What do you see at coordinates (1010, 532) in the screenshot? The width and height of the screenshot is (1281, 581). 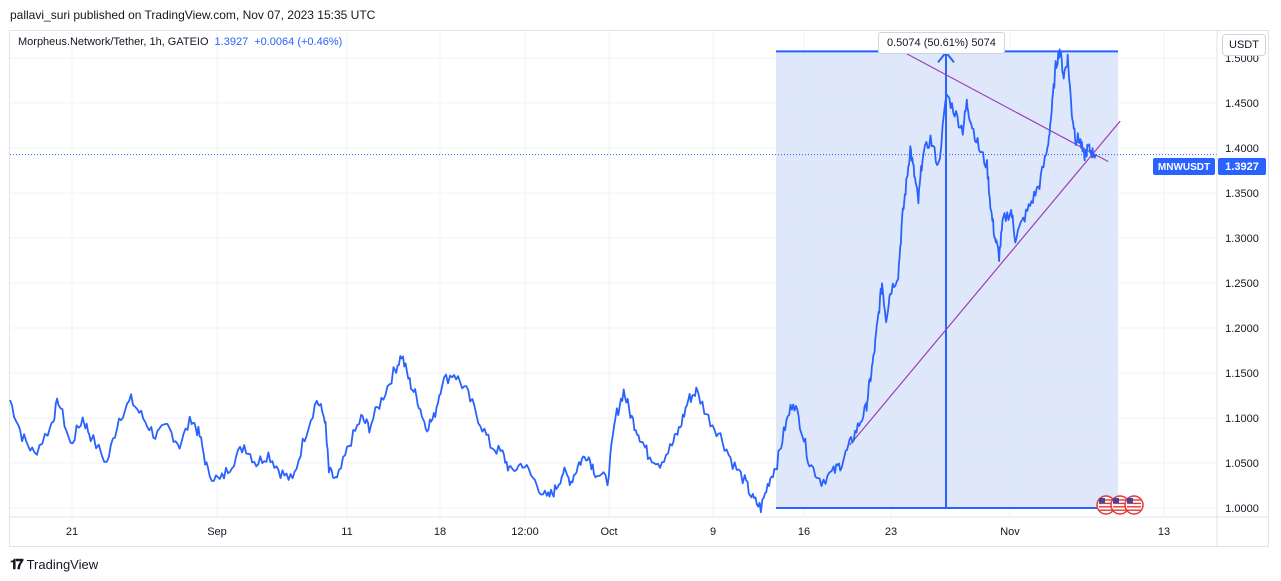 I see `time-tick-label: Nov` at bounding box center [1010, 532].